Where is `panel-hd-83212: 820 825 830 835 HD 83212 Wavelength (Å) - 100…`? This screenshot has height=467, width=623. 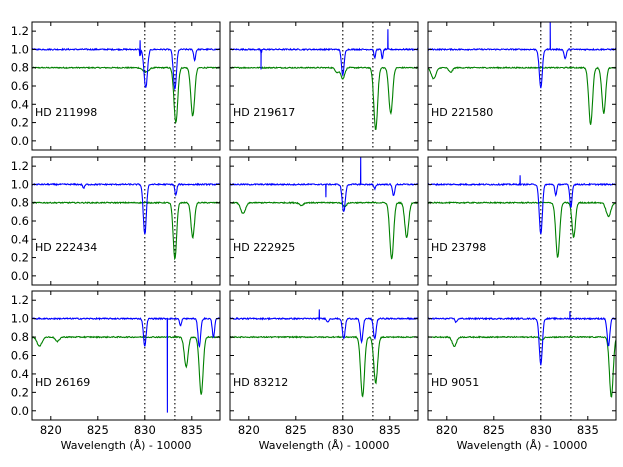 panel-hd-83212: 820 825 830 835 HD 83212 Wavelength (Å) - 100… is located at coordinates (324, 371).